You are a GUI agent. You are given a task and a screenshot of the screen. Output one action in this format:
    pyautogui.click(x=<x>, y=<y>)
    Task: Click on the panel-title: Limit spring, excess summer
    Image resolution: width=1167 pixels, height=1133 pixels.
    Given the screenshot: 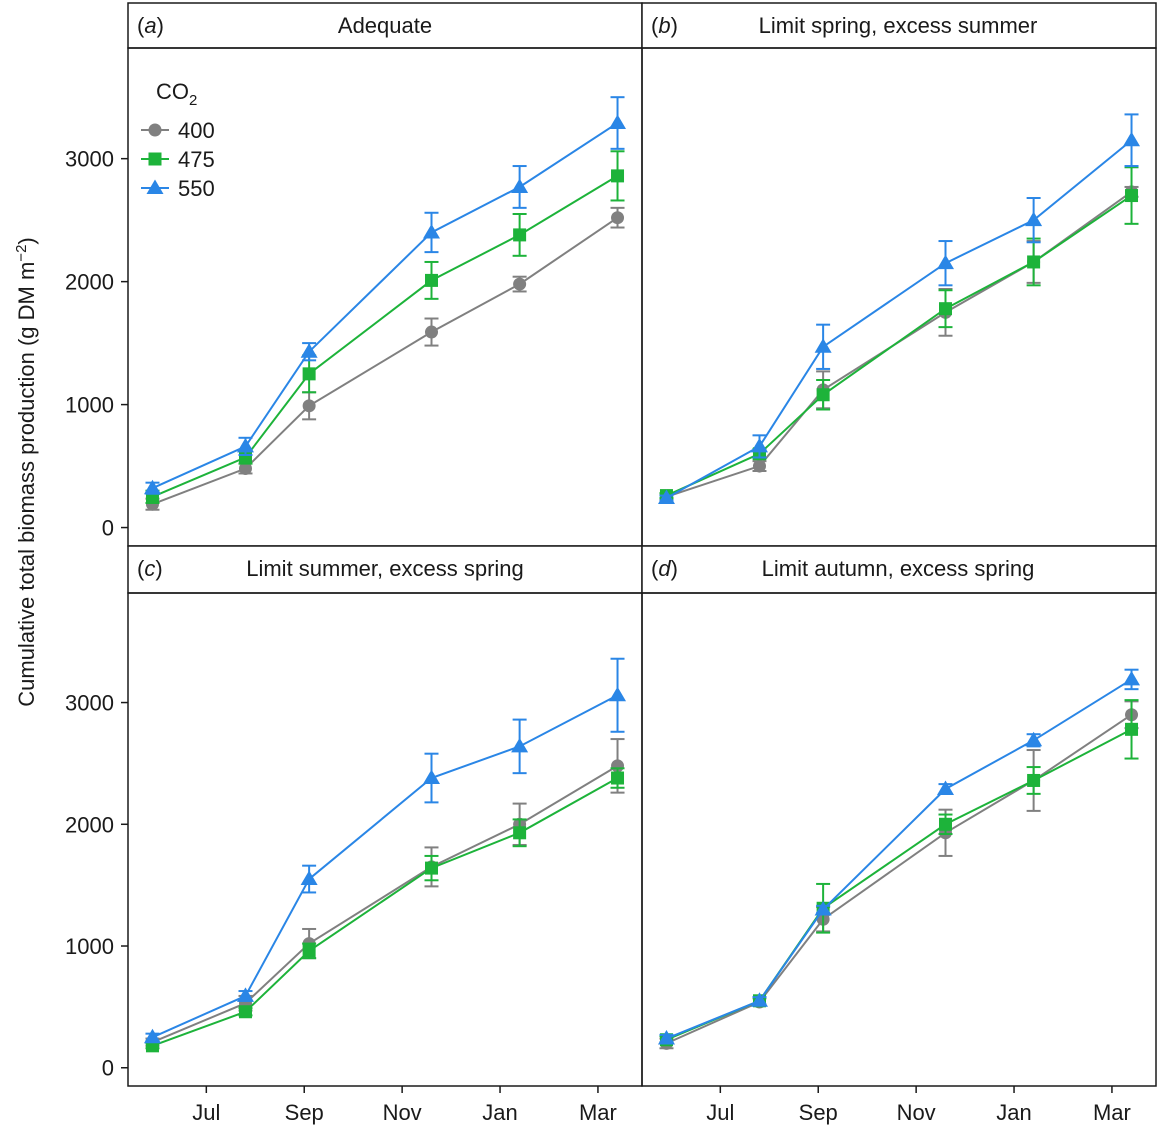 What is the action you would take?
    pyautogui.click(x=898, y=25)
    